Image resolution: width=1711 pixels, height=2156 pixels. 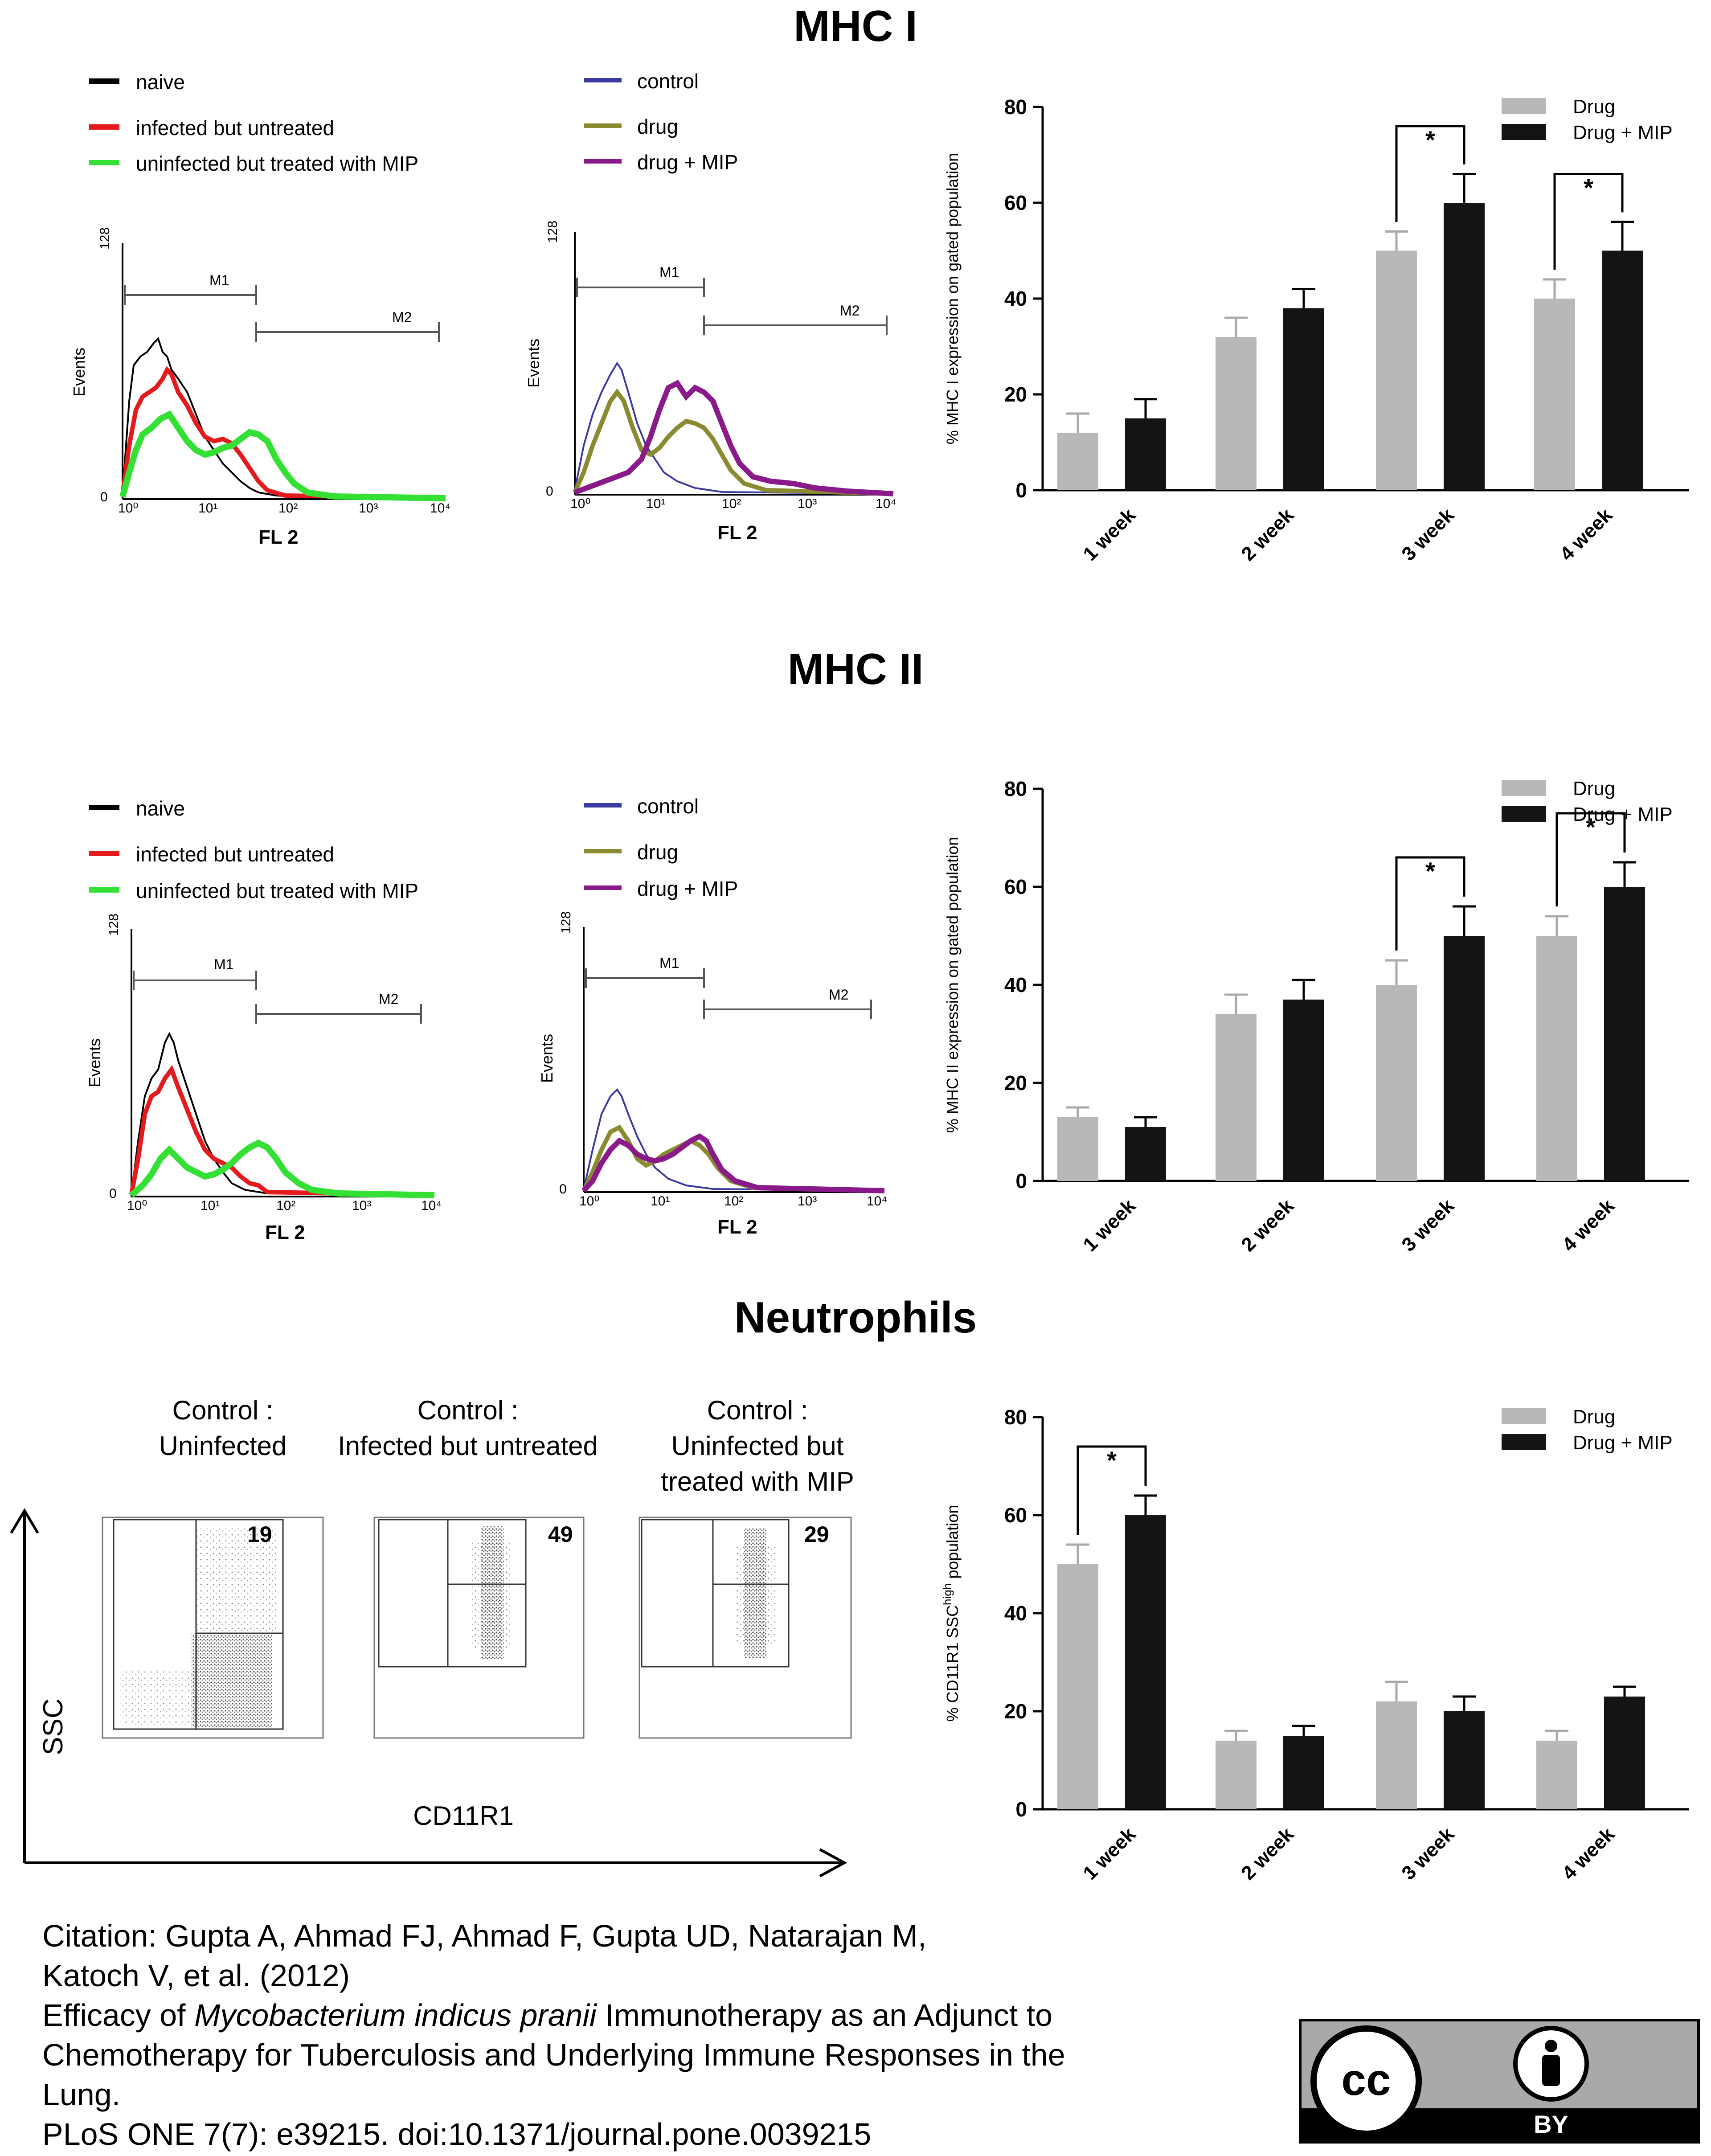 What do you see at coordinates (687, 162) in the screenshot?
I see `legend-label-drug-mip: drug + MIP` at bounding box center [687, 162].